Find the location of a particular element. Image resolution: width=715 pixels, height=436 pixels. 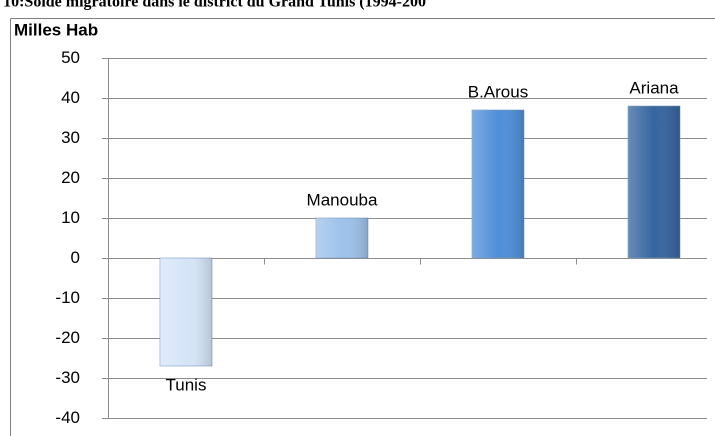

y-tick-label: 50 is located at coordinates (70, 57).